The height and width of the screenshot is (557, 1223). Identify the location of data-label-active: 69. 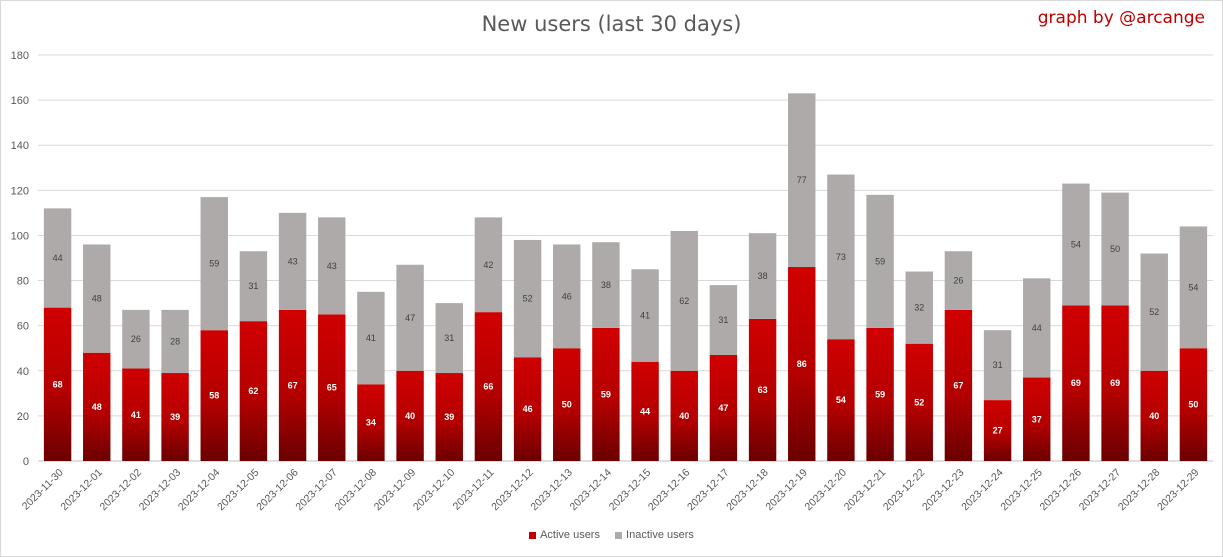
(1076, 383).